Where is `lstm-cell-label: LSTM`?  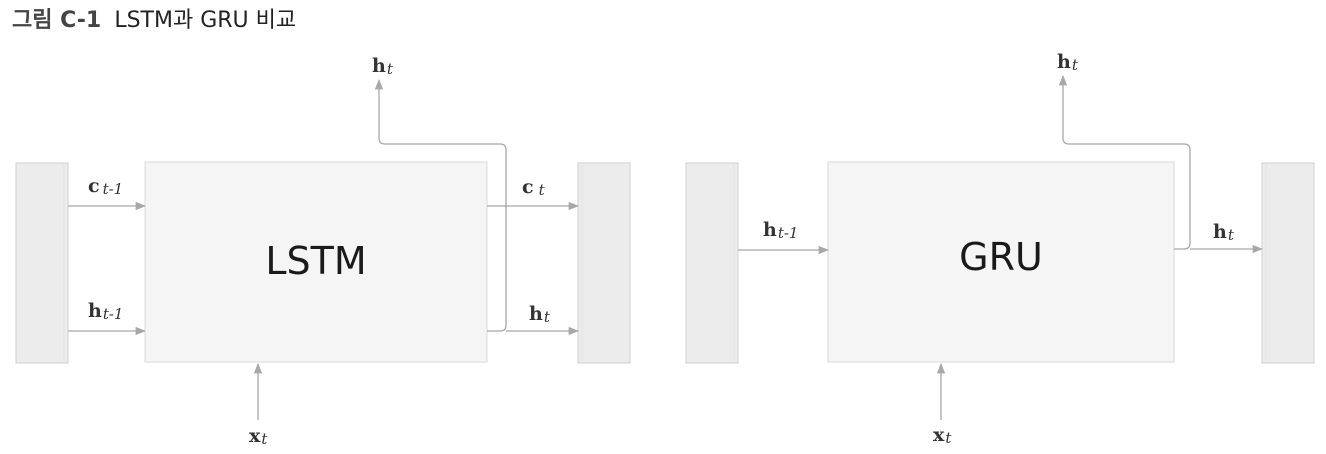 lstm-cell-label: LSTM is located at coordinates (315, 261).